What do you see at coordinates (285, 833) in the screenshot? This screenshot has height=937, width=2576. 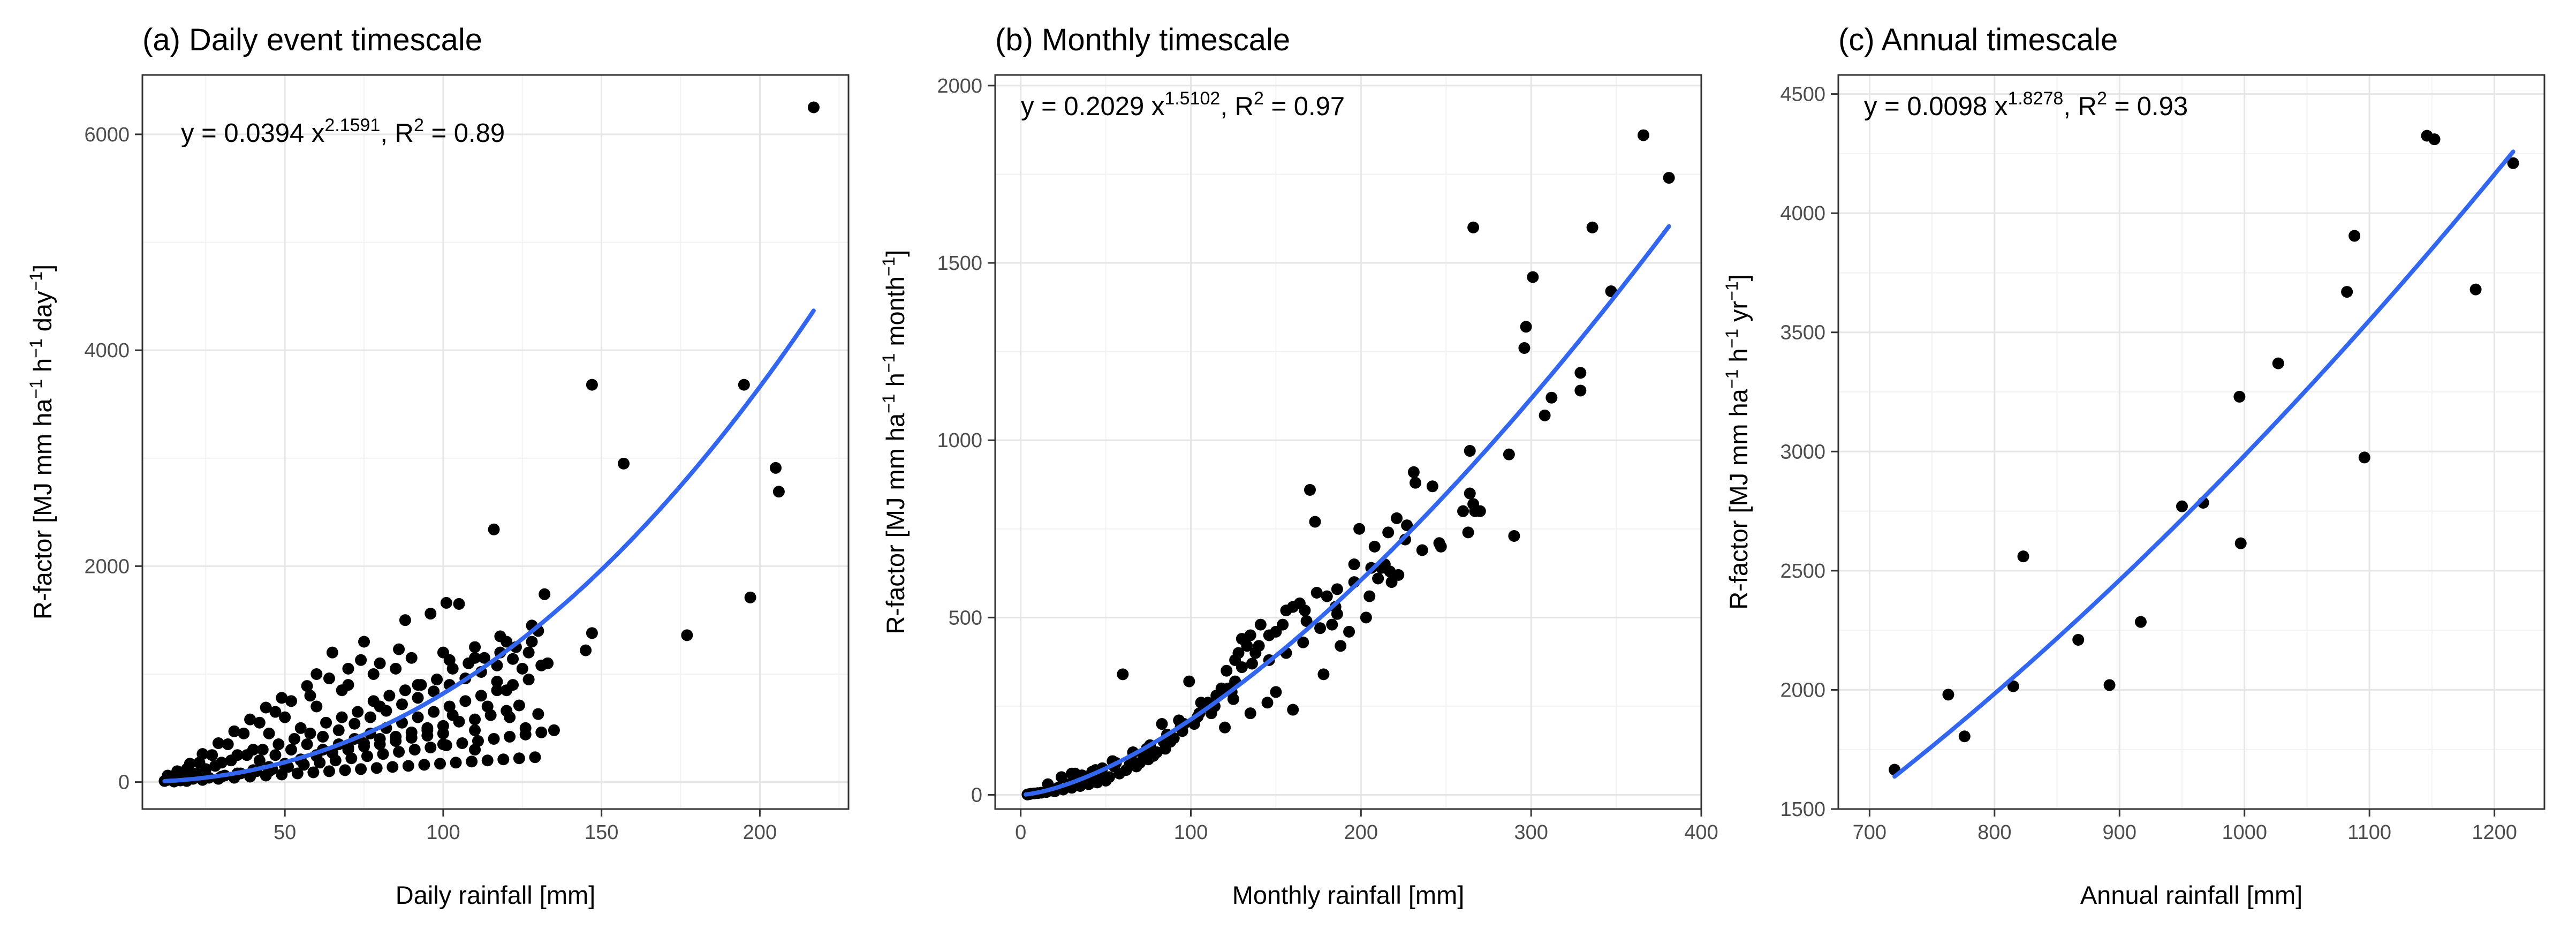 I see `x-tick-label: 50` at bounding box center [285, 833].